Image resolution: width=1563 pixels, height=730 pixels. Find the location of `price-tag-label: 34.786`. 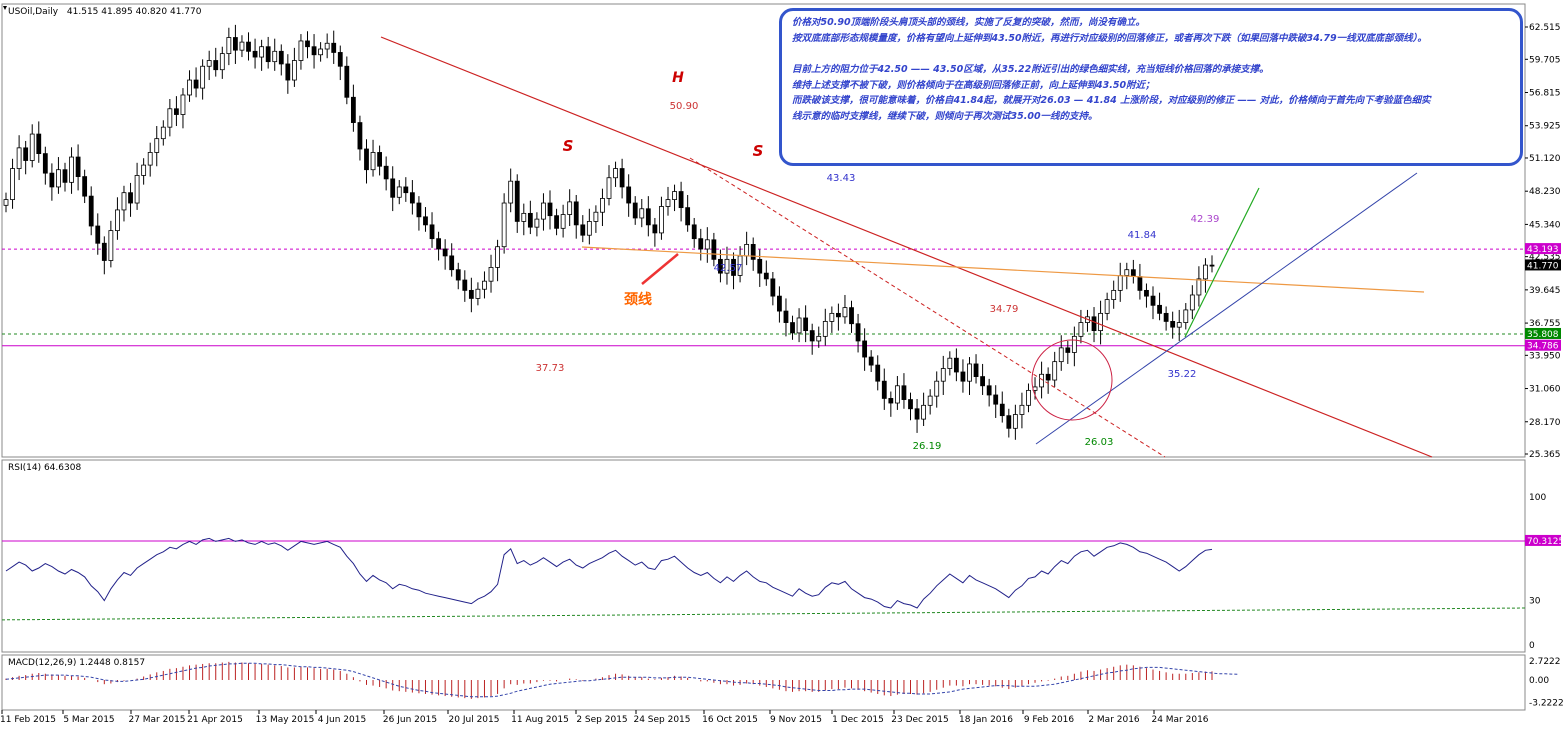

price-tag-label: 34.786 is located at coordinates (1543, 347).